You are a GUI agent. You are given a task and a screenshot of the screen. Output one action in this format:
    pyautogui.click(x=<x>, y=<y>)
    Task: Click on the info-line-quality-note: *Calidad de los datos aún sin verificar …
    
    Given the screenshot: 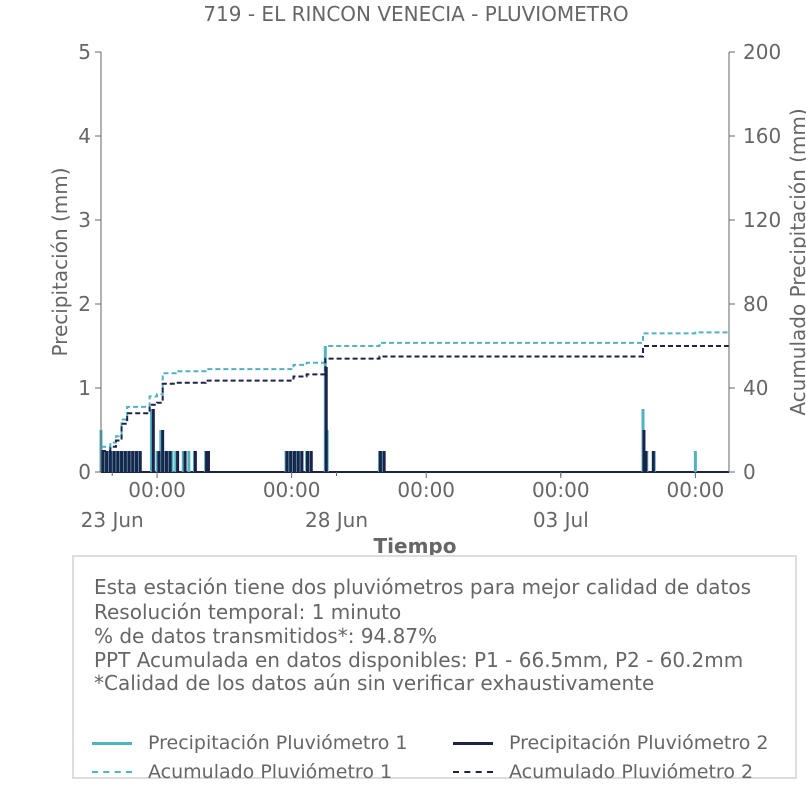 What is the action you would take?
    pyautogui.click(x=374, y=683)
    